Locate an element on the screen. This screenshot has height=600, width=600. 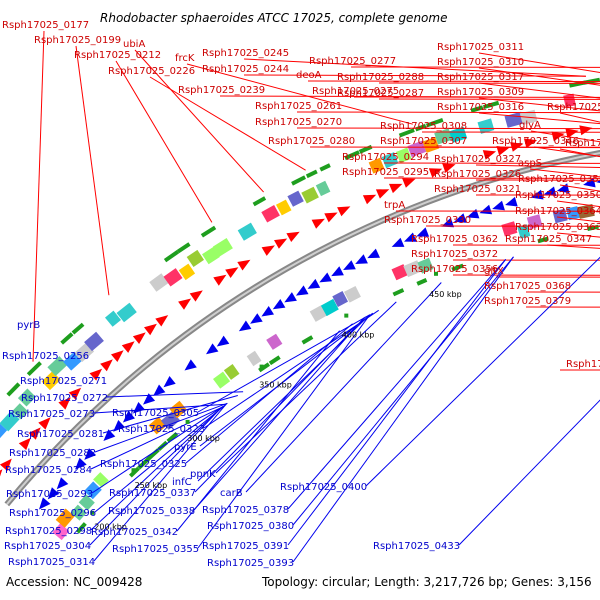
reverse-gene-label: Rsph17025_0271 is located at coordinates (63, 381).